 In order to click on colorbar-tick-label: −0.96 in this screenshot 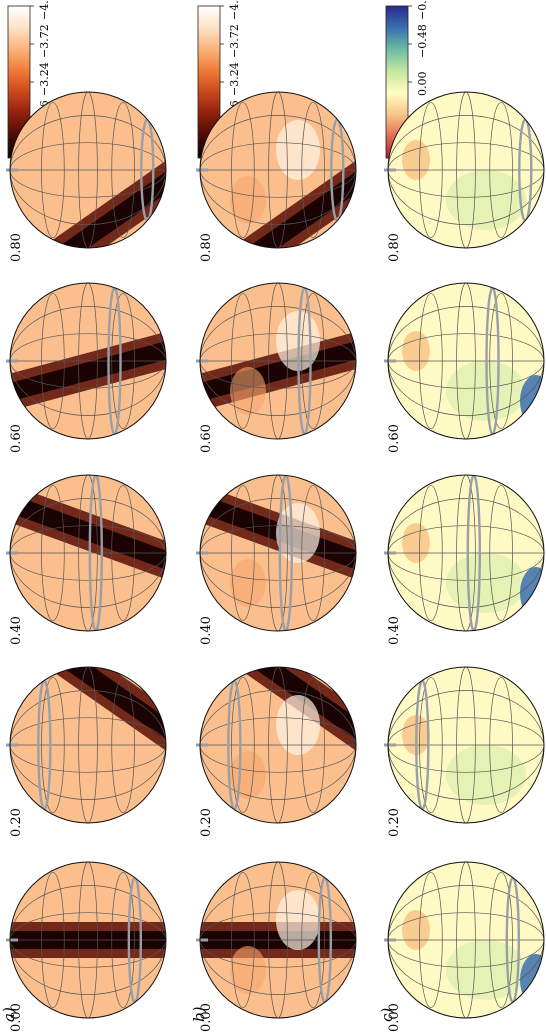, I will do `click(422, 10)`.